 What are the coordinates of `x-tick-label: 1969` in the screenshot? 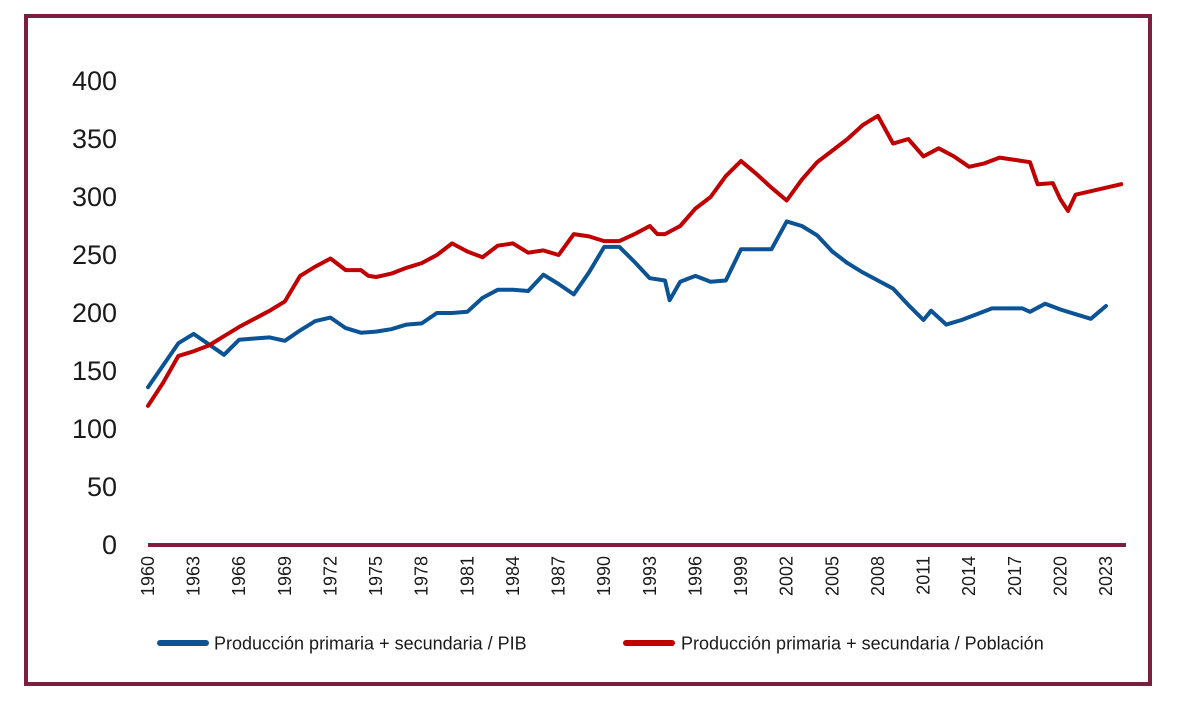 It's located at (285, 576).